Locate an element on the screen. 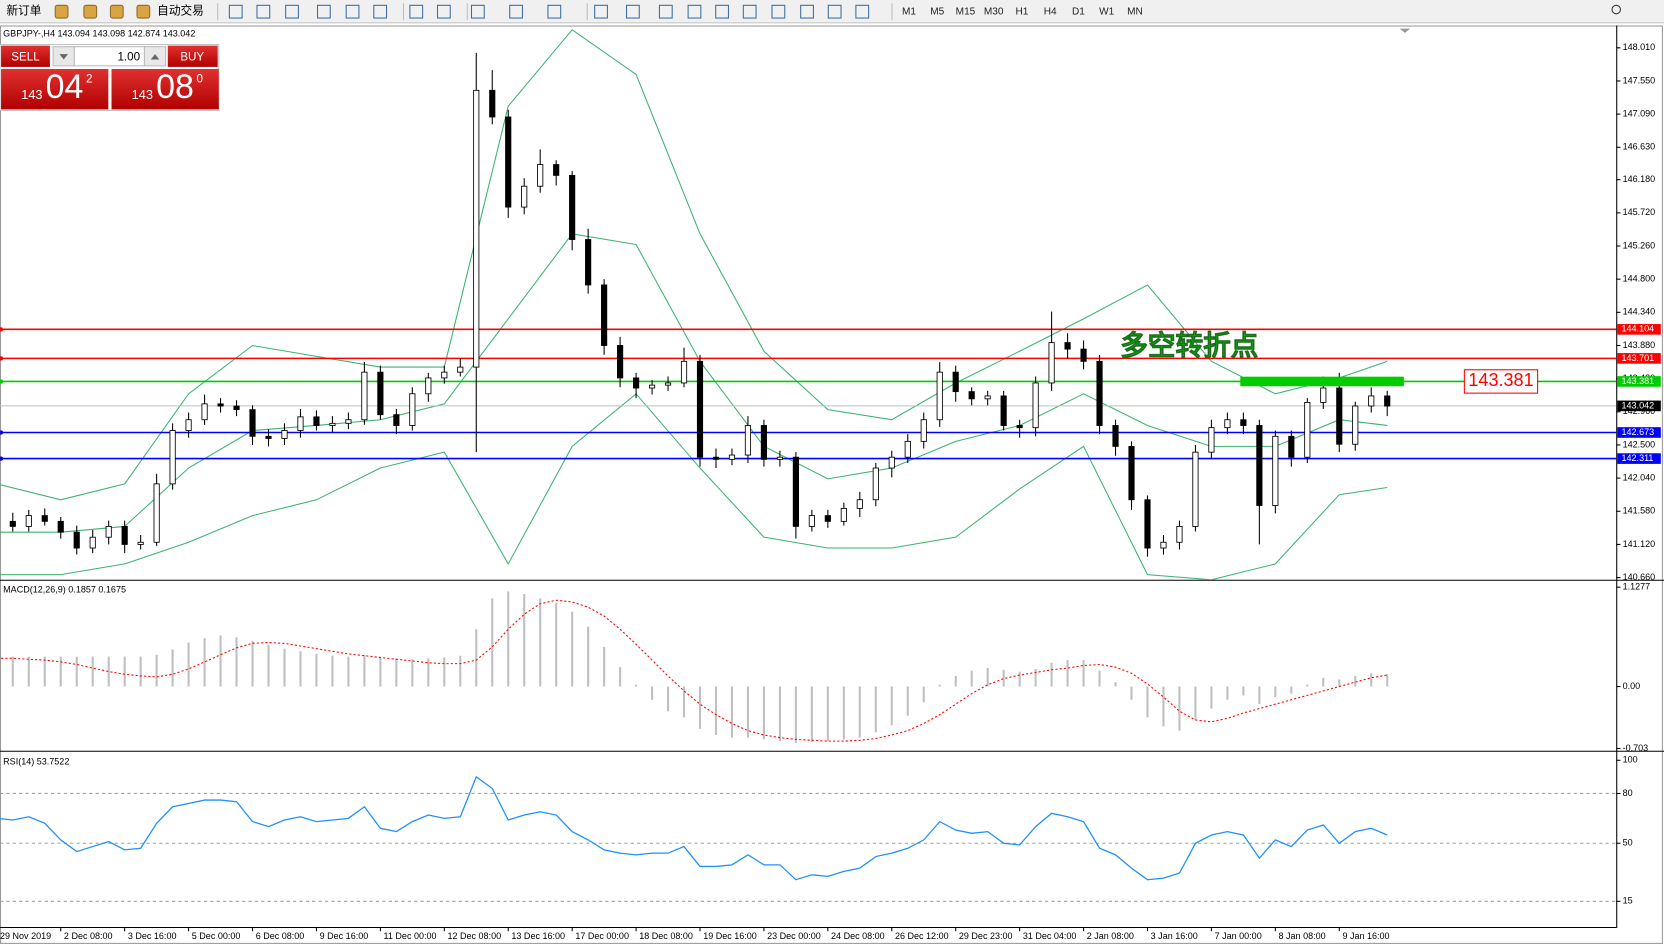 This screenshot has height=945, width=1664. y-tick-label: -0.703 is located at coordinates (1636, 748).